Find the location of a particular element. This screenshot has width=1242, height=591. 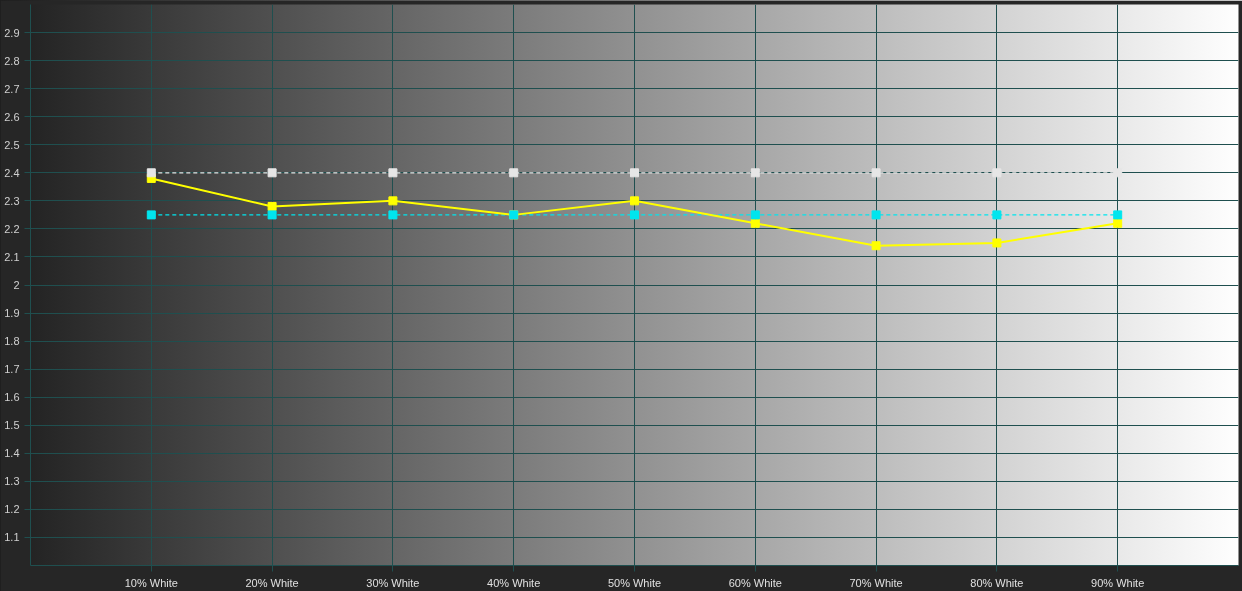

x-tick-label: 70% White is located at coordinates (876, 582).